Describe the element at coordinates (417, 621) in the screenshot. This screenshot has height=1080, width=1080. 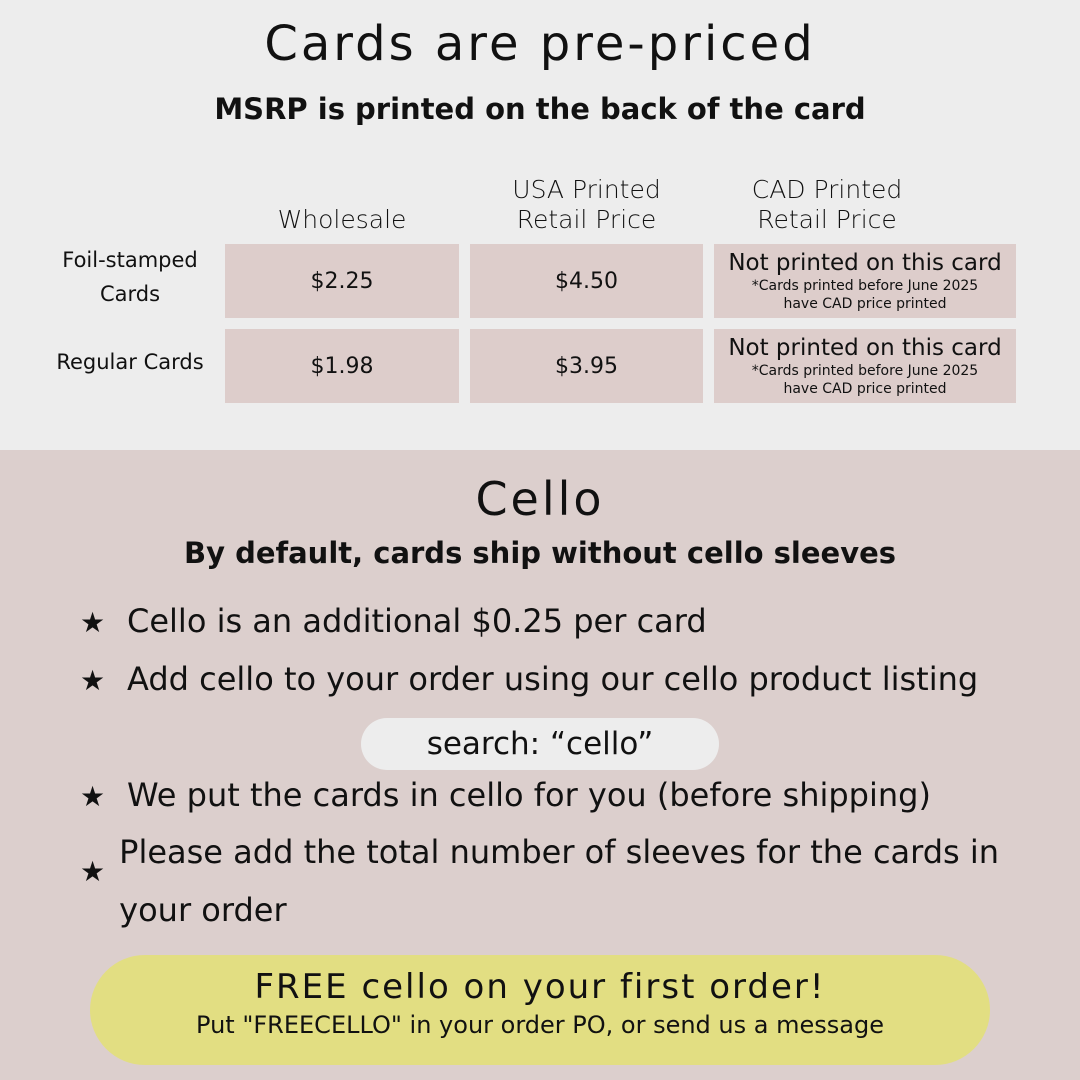
I see `bullet-text: Cello is an additional $0.25 per card` at that location.